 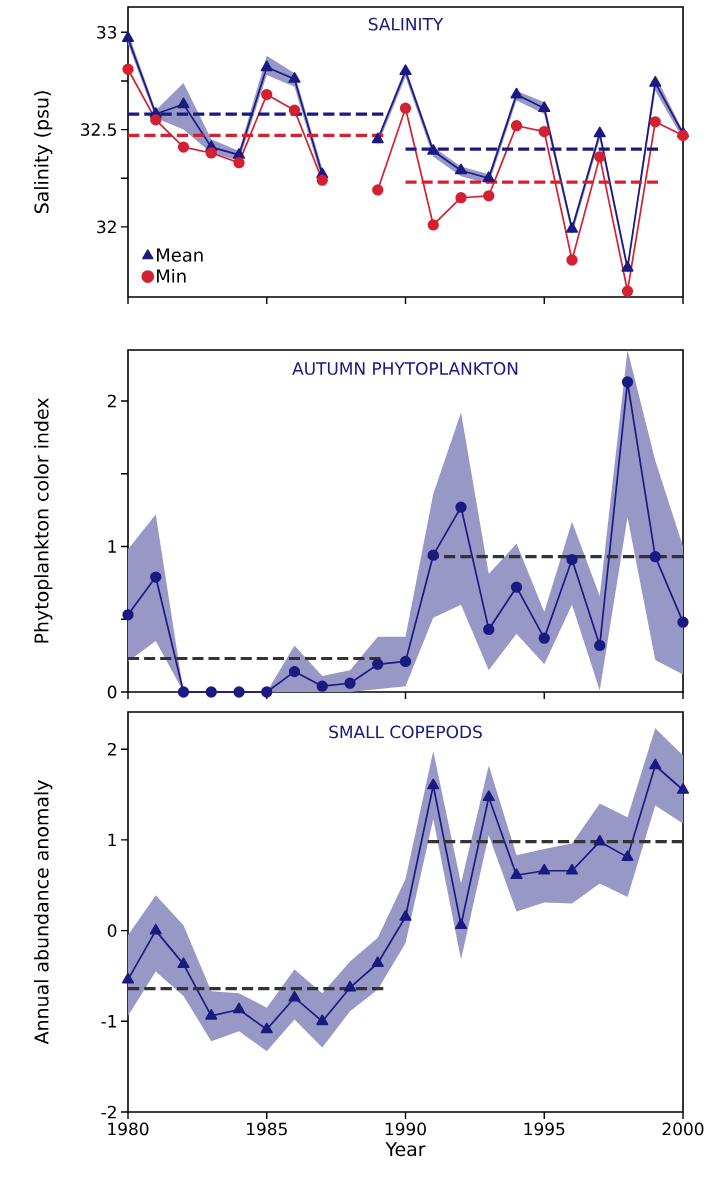 What do you see at coordinates (171, 275) in the screenshot?
I see `legend-label: Min` at bounding box center [171, 275].